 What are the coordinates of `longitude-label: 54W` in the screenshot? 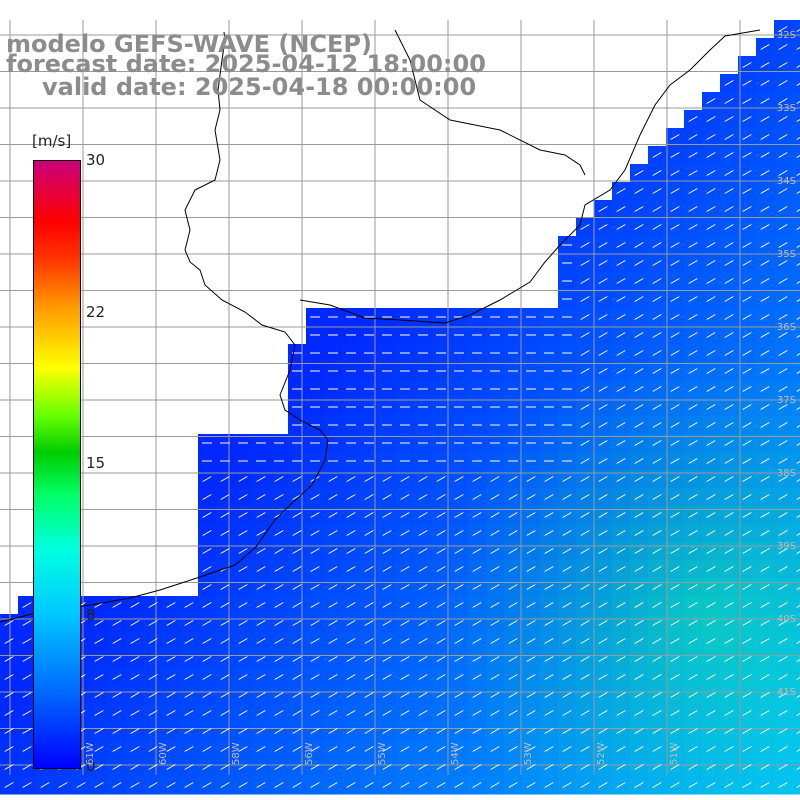 It's located at (455, 753).